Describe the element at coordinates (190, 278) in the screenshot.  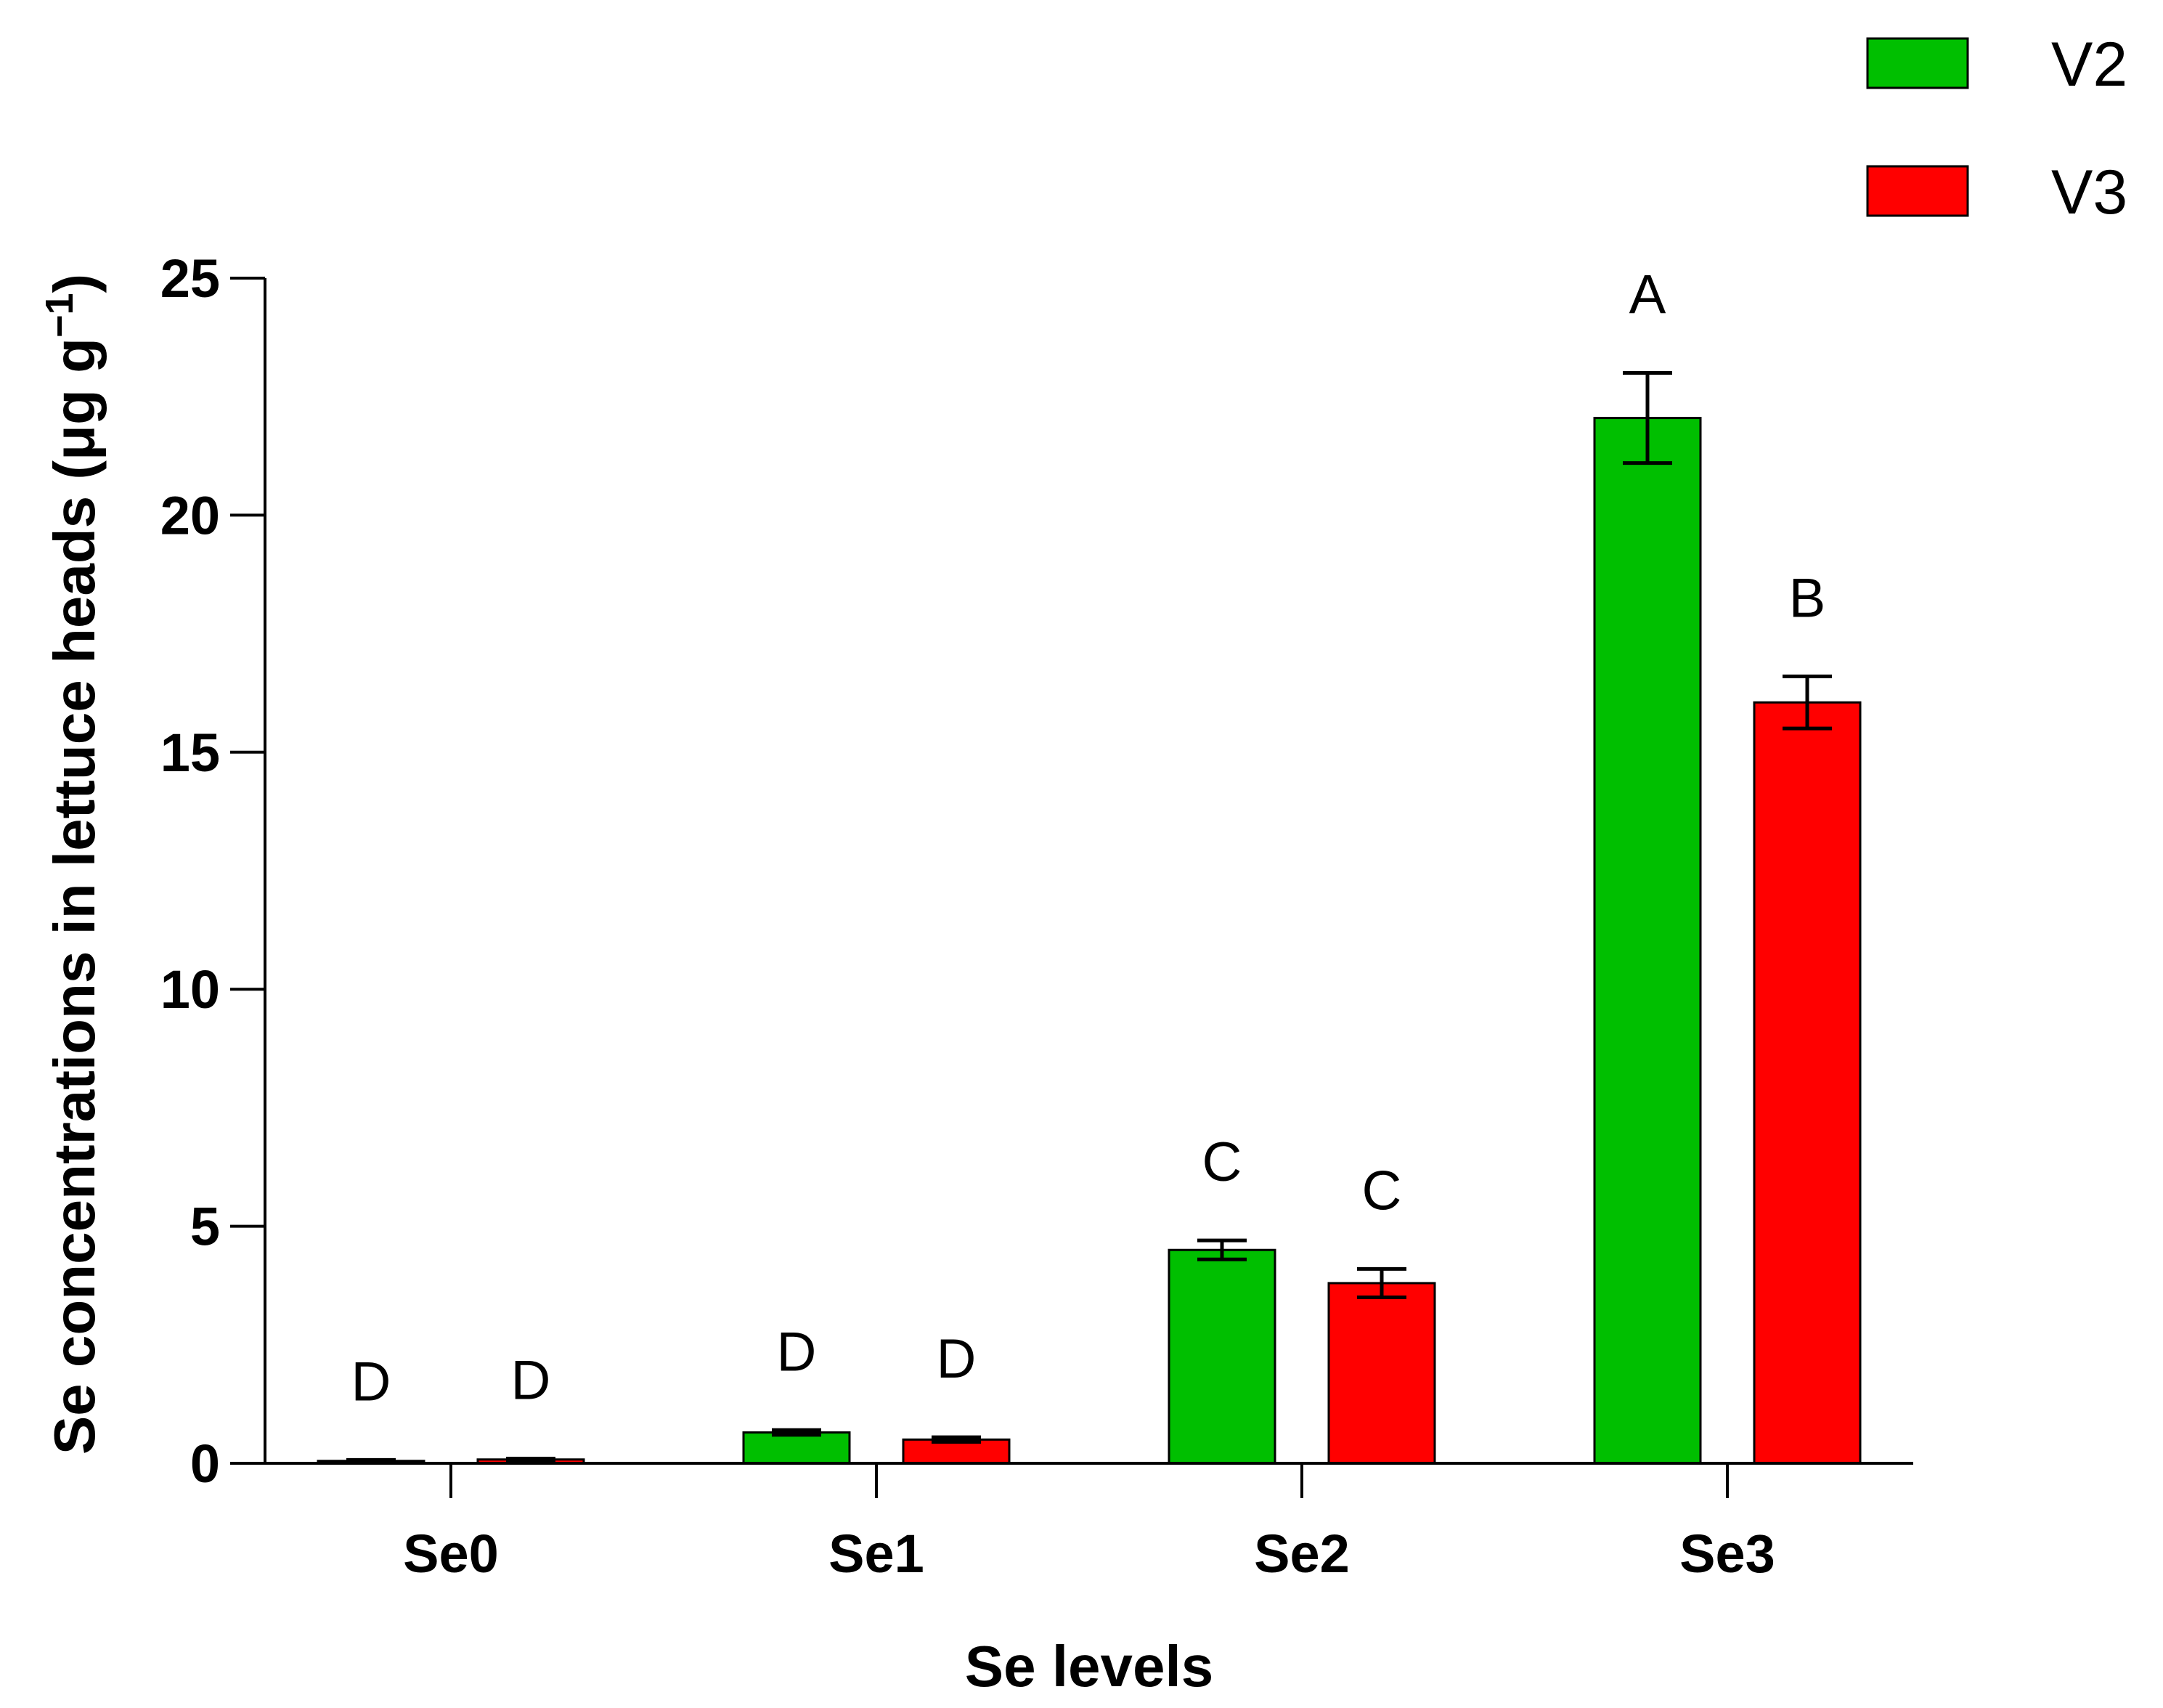
I see `y-tick-label-25: 25` at that location.